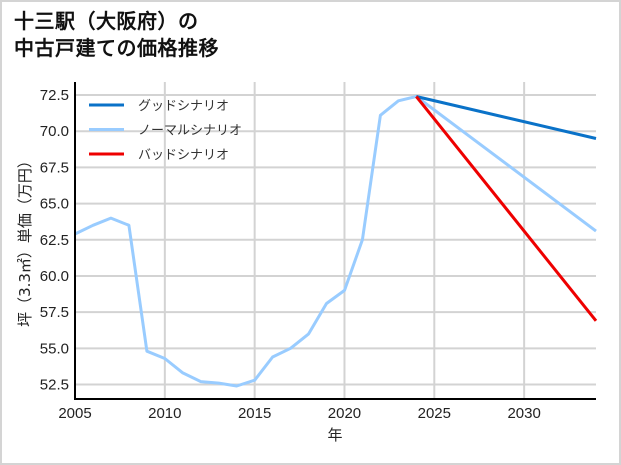  Describe the element at coordinates (54, 167) in the screenshot. I see `y-tick-label: 67.5` at that location.